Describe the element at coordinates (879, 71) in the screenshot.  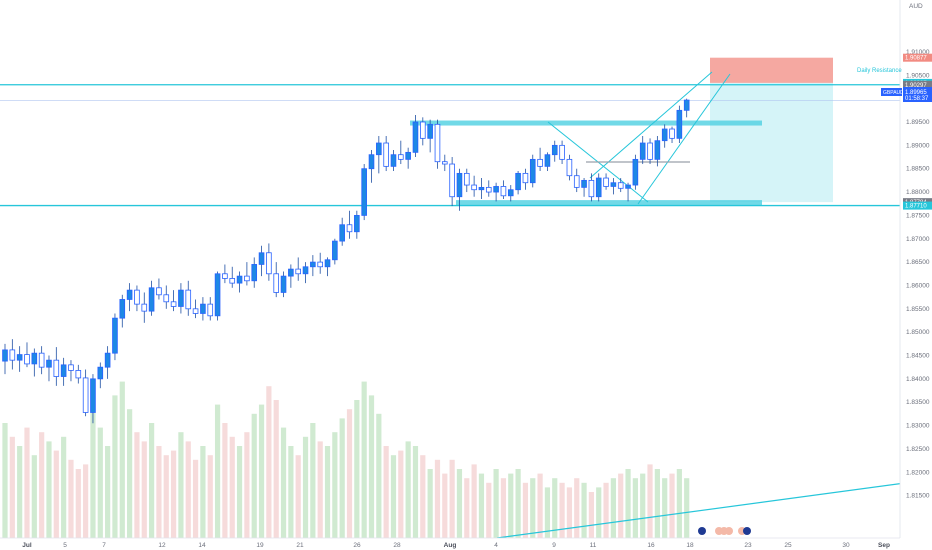
I see `daily-resistance-label: Daily Resistance` at that location.